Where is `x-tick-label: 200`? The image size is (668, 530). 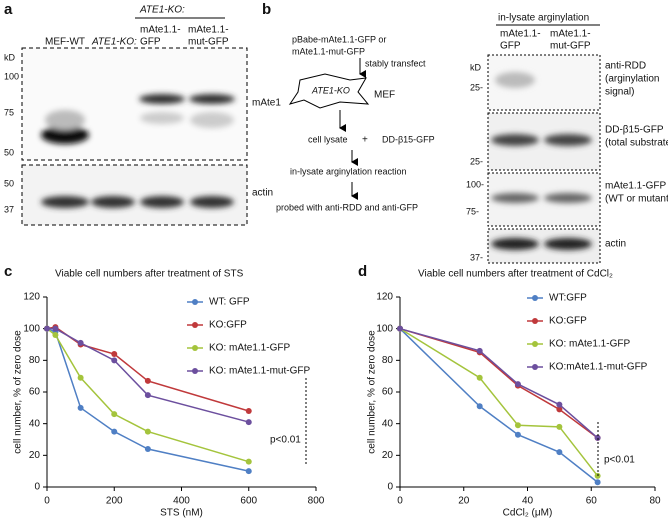 x-tick-label: 200 is located at coordinates (114, 501).